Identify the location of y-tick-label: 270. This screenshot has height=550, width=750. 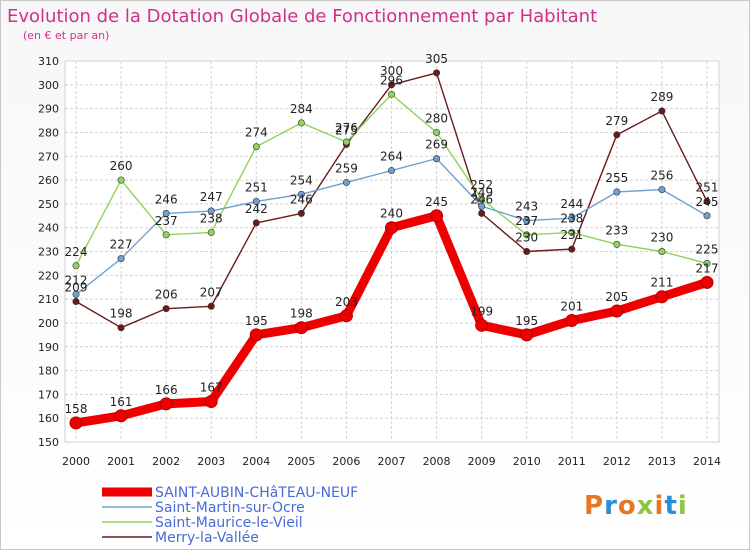
(48, 156).